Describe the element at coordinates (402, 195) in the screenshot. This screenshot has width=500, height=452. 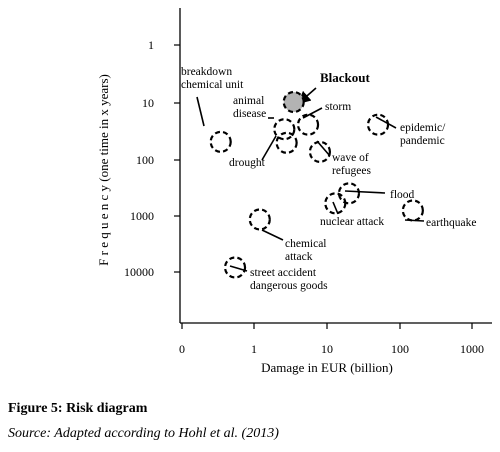
I see `label-flood: flood` at that location.